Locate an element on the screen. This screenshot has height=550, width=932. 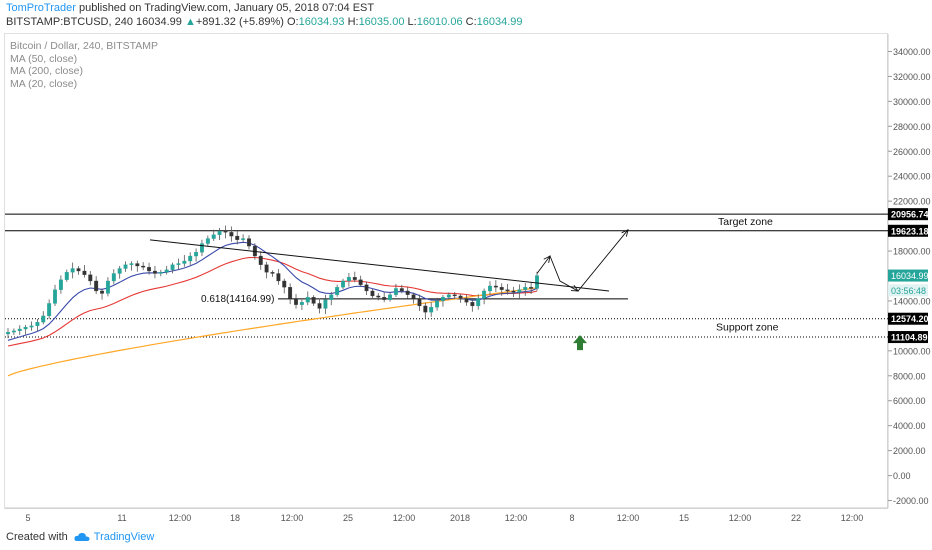
legend-title: Bitcoin / Dollar, 240, BITSTAMP is located at coordinates (84, 46).